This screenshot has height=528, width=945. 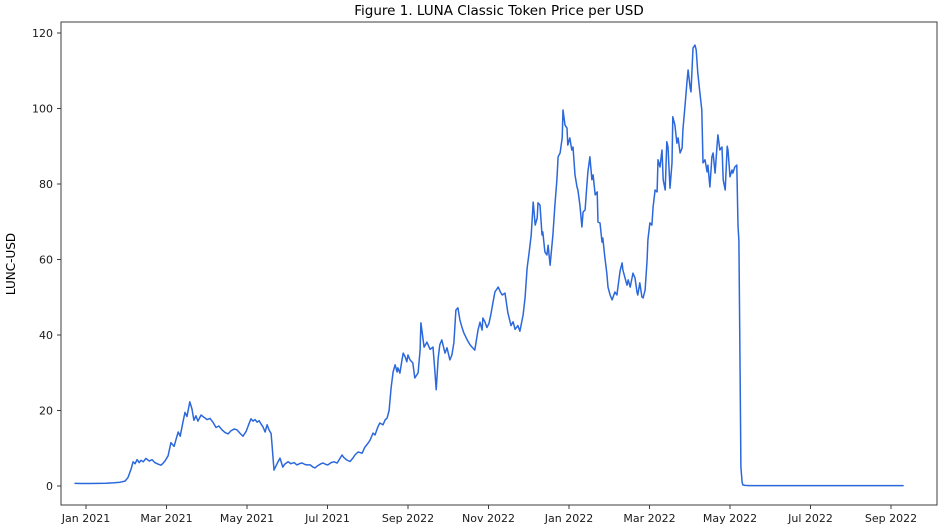 I want to click on y-axis-label: LUNC-USD, so click(x=11, y=264).